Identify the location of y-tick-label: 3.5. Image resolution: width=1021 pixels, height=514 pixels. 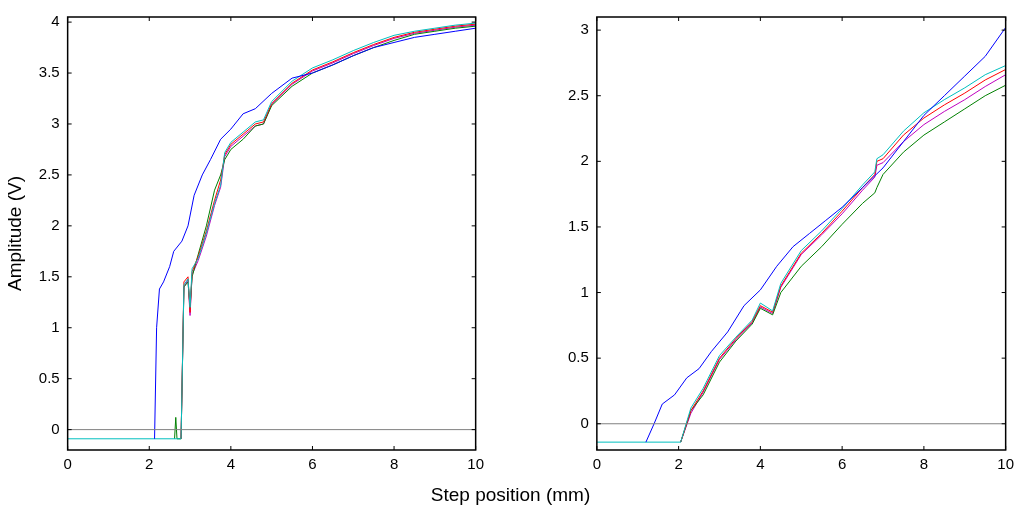
(49, 72).